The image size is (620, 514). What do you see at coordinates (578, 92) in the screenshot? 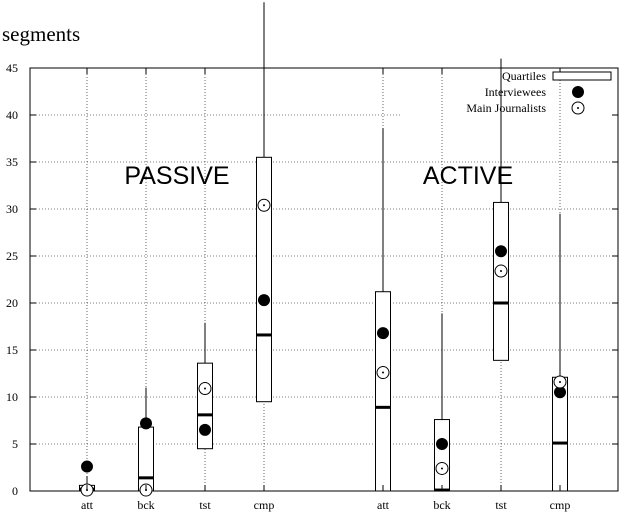
I see `legend-interviewees-marker` at bounding box center [578, 92].